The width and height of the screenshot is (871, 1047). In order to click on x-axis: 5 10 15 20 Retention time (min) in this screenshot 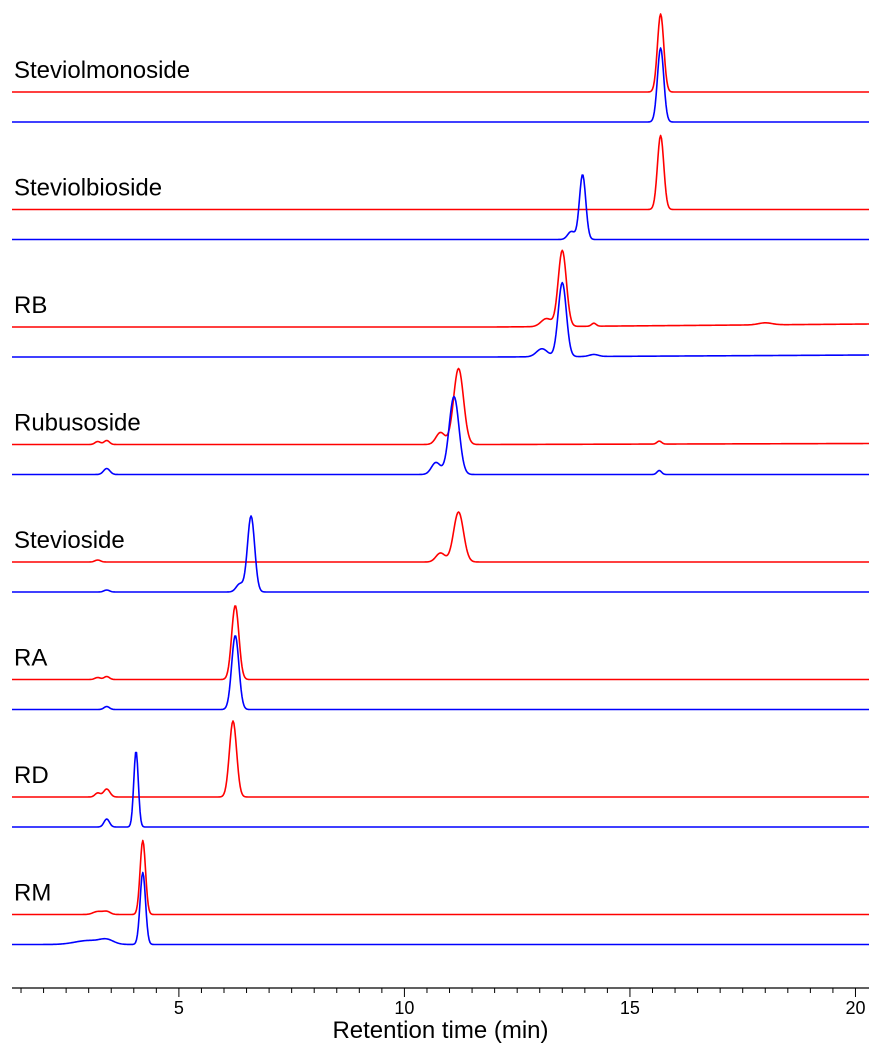, I will do `click(440, 1015)`.